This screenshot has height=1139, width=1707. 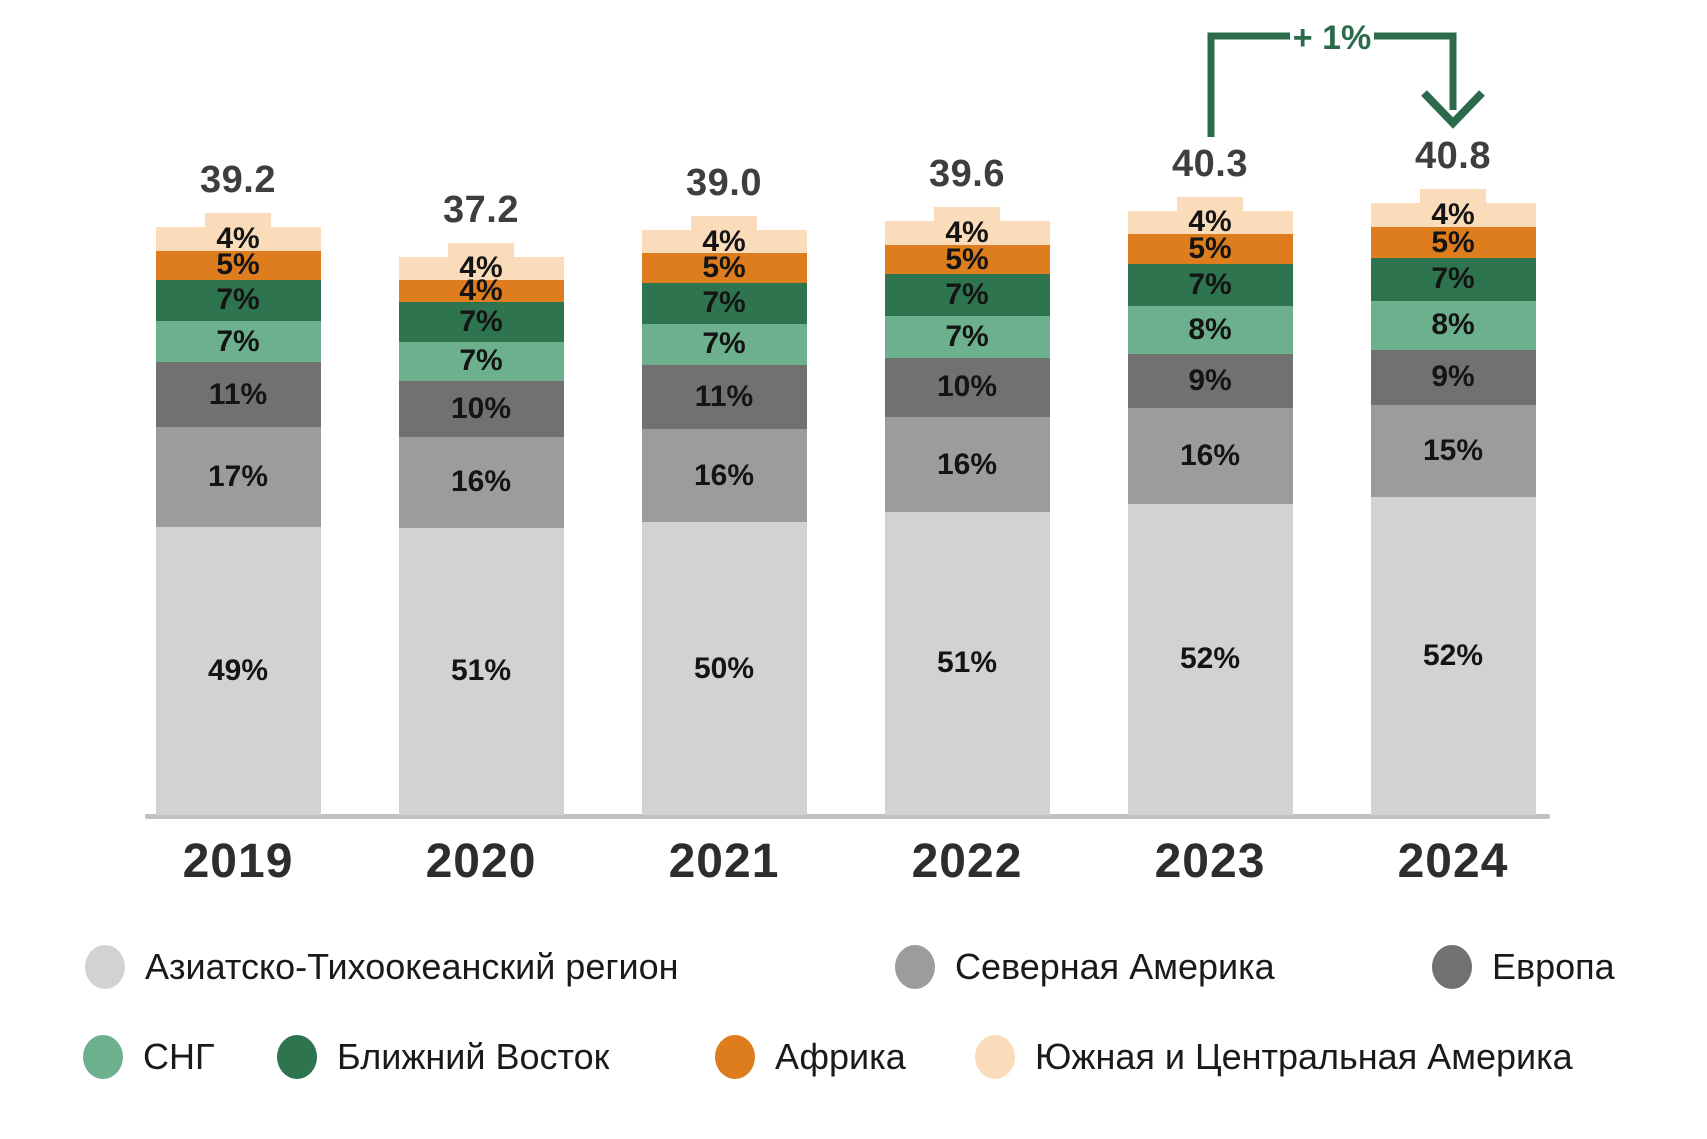 I want to click on legend-label: Африка, so click(x=840, y=1056).